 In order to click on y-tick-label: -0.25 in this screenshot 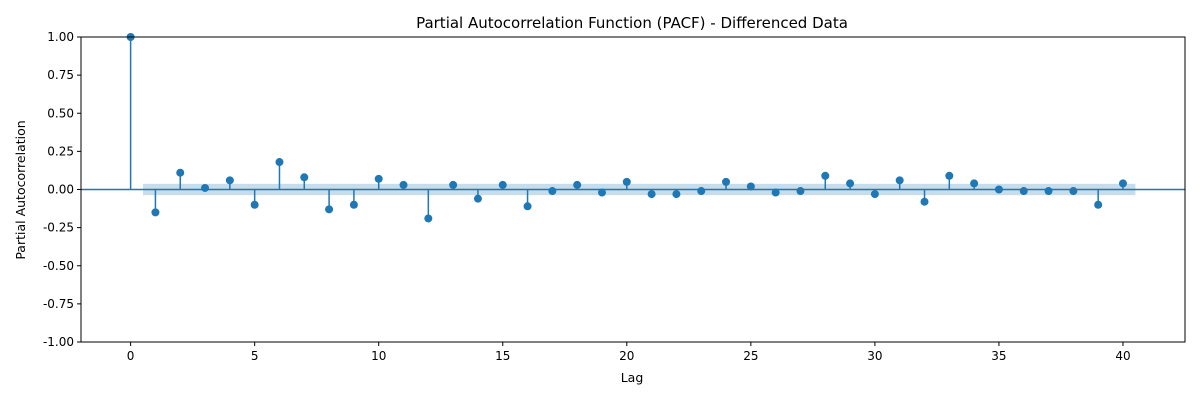, I will do `click(58, 228)`.